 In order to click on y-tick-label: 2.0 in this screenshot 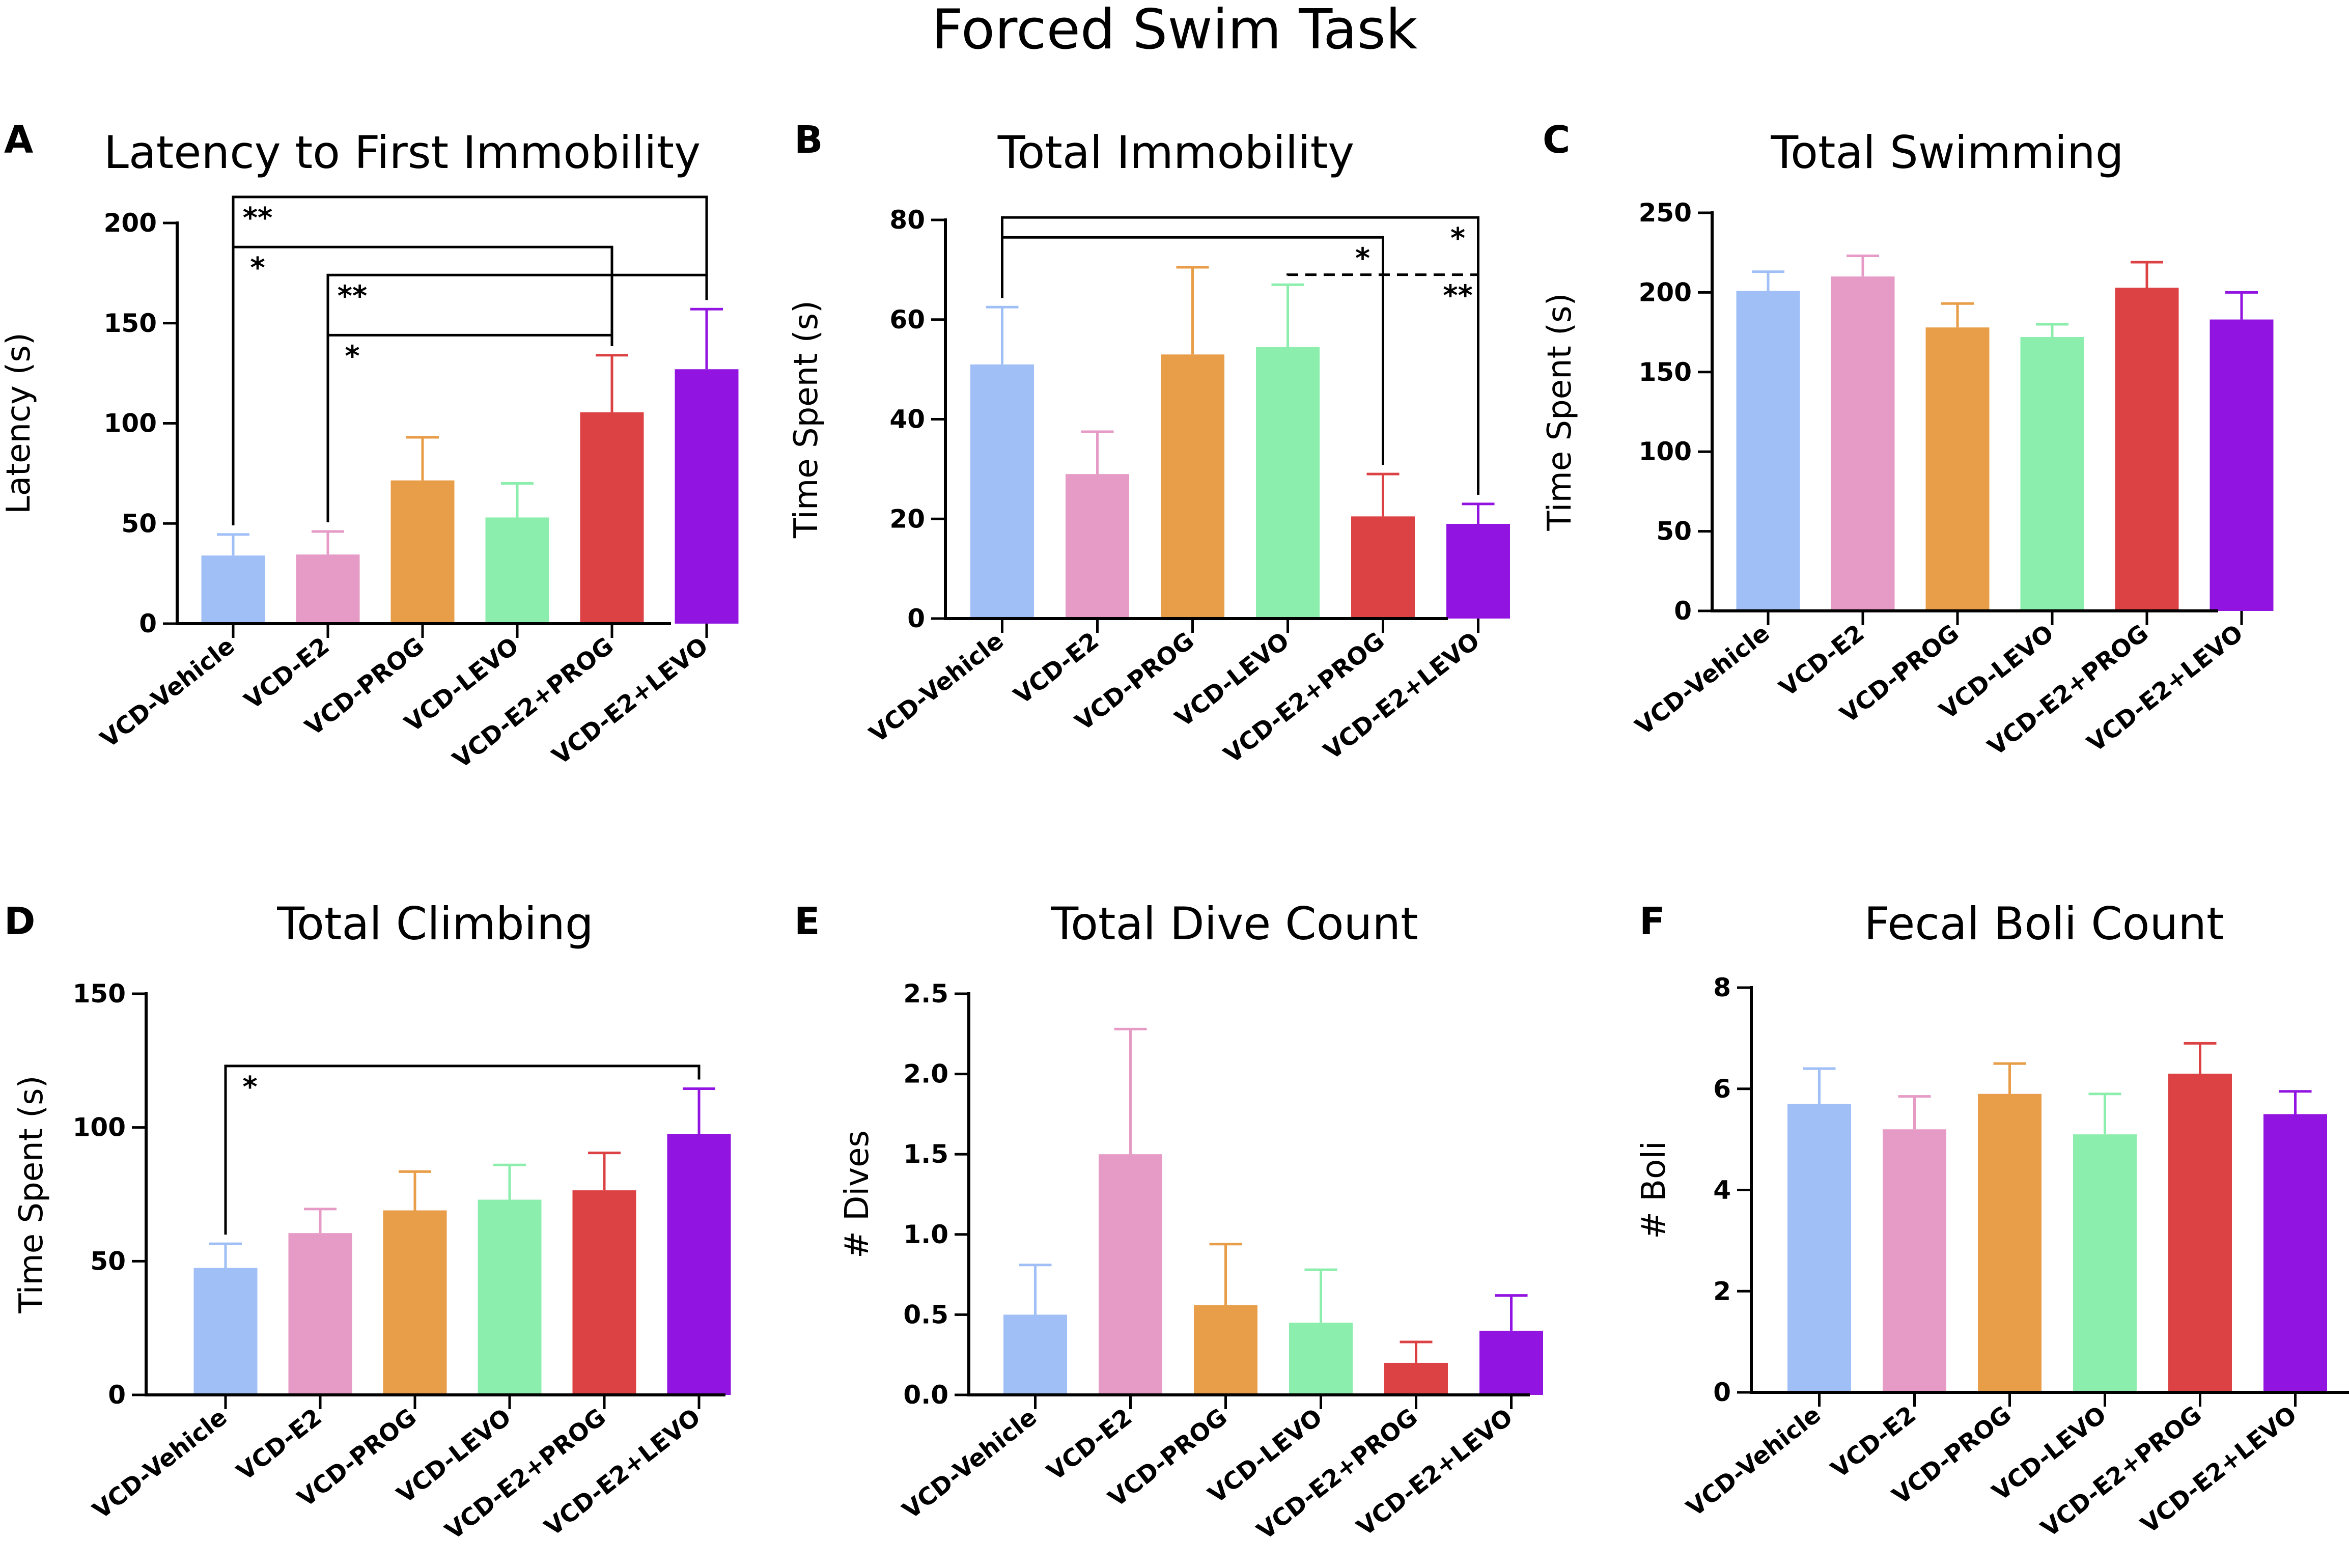, I will do `click(925, 1074)`.